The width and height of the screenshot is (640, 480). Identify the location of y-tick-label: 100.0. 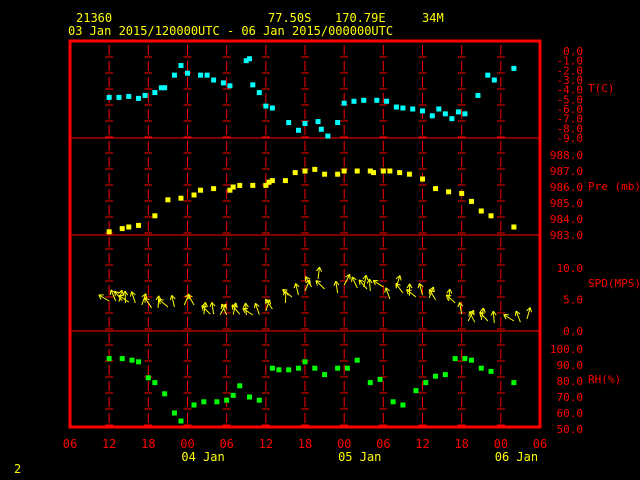
(566, 349).